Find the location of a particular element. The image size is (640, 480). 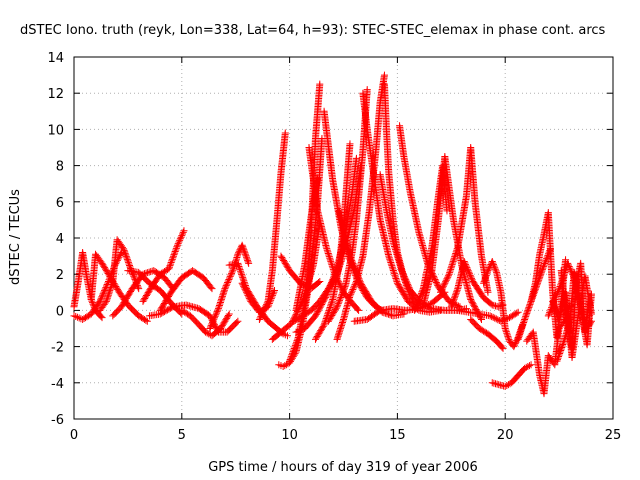

x-tick-label: 15 is located at coordinates (397, 435).